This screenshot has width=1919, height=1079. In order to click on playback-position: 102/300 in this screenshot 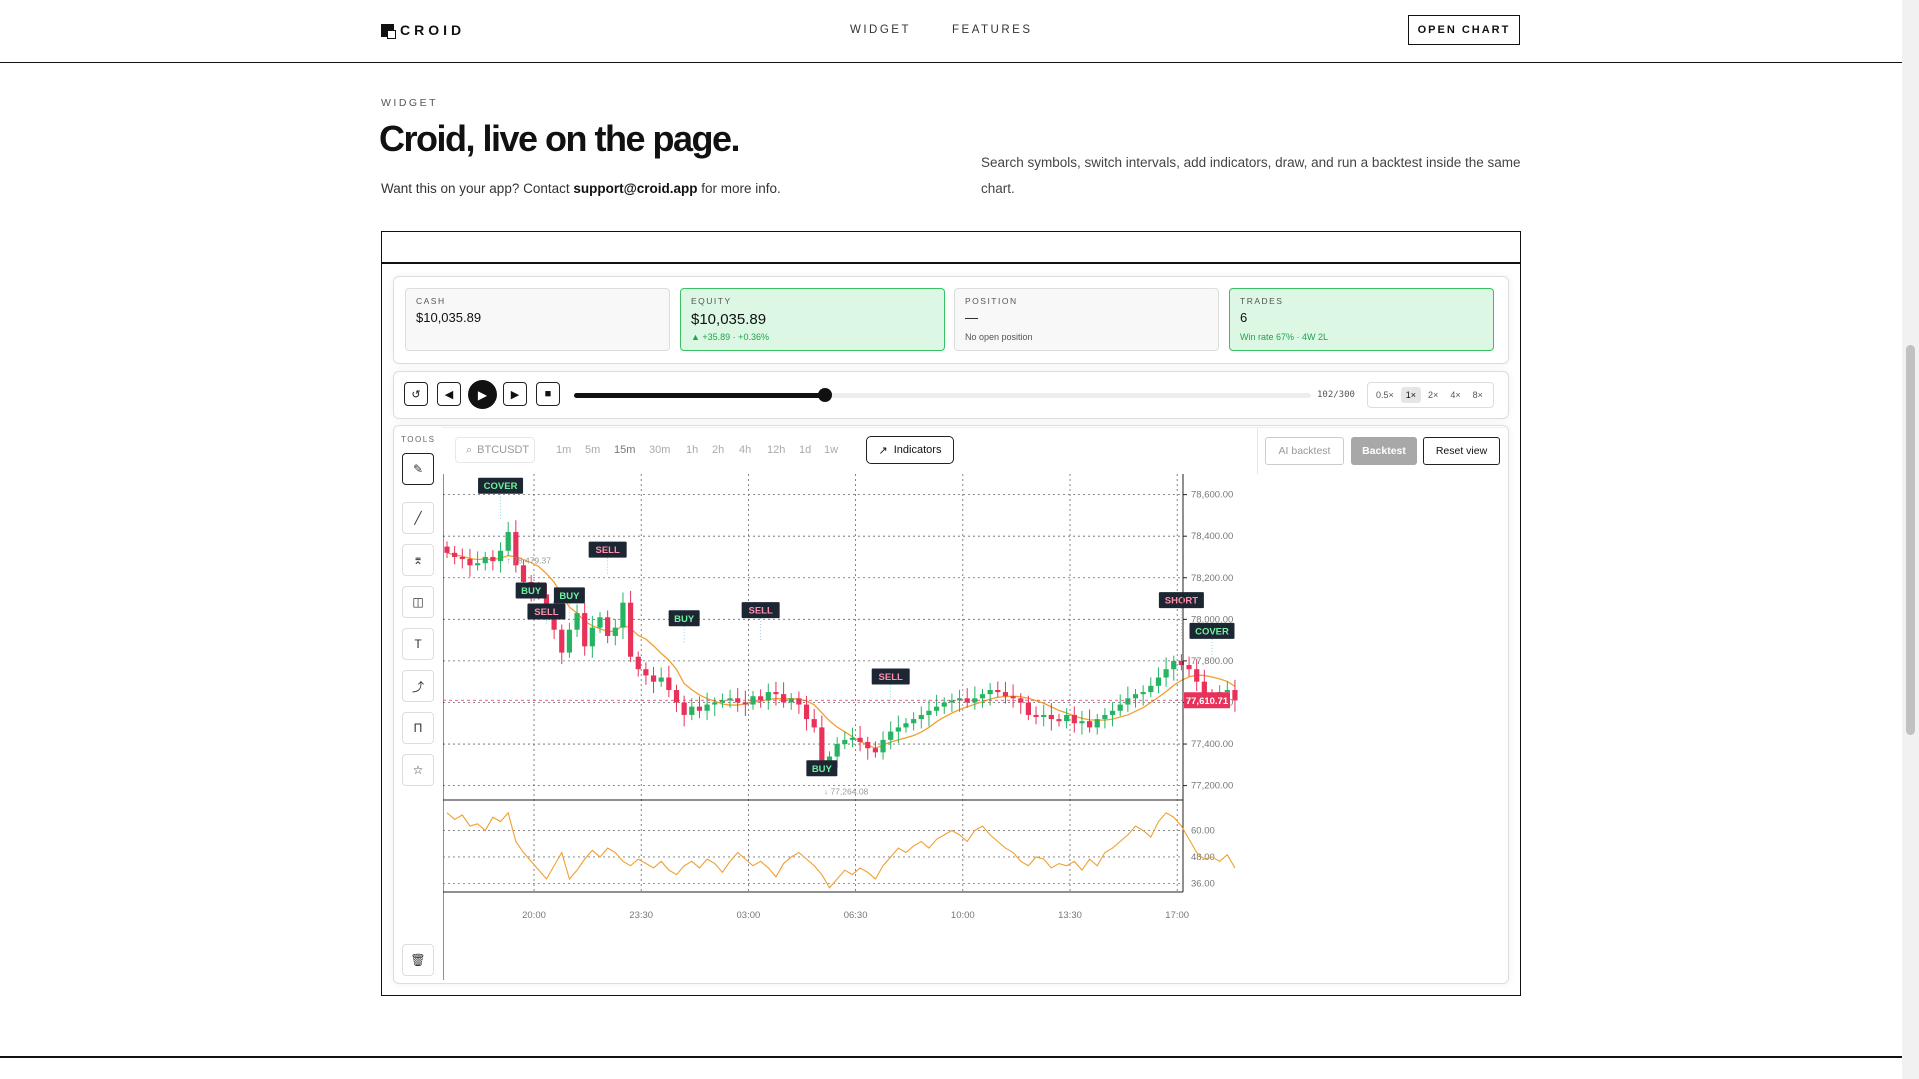, I will do `click(1336, 395)`.